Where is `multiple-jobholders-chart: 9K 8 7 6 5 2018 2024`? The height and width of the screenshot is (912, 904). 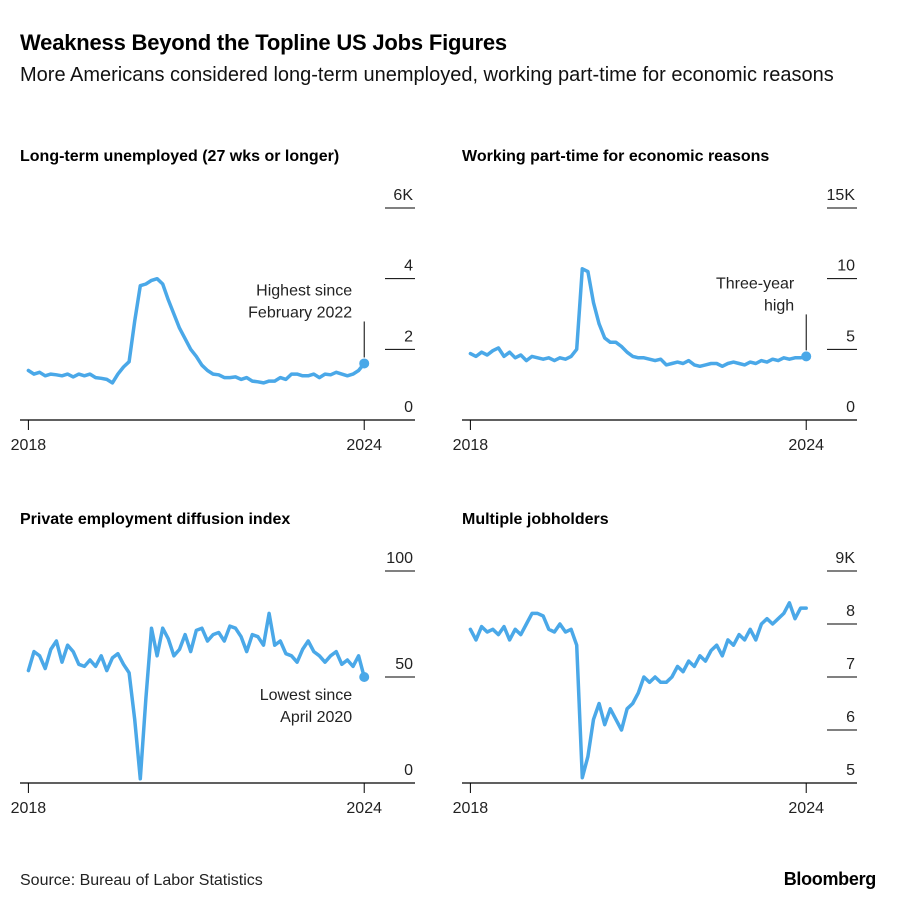 multiple-jobholders-chart: 9K 8 7 6 5 2018 2024 is located at coordinates (655, 683).